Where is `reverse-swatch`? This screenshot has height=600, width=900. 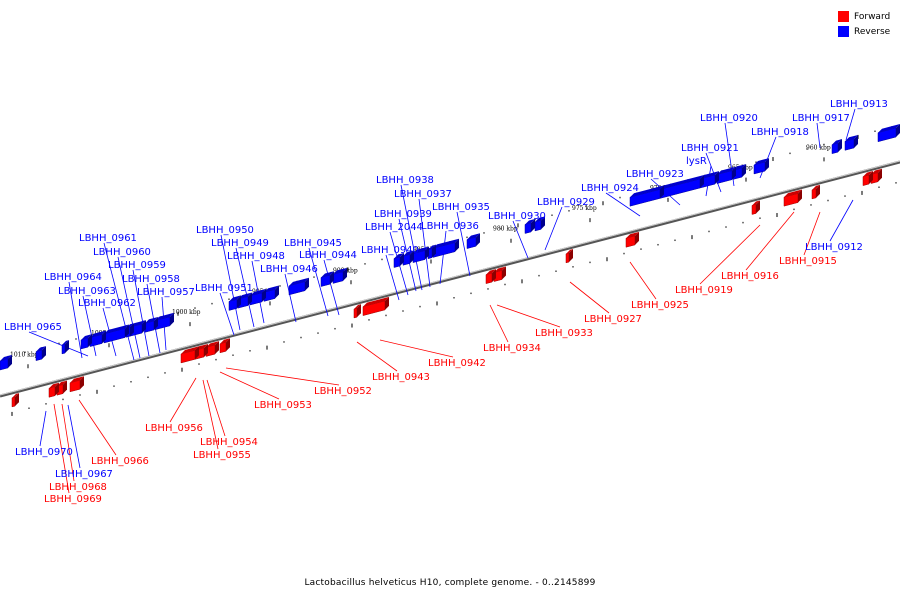 reverse-swatch is located at coordinates (843, 31).